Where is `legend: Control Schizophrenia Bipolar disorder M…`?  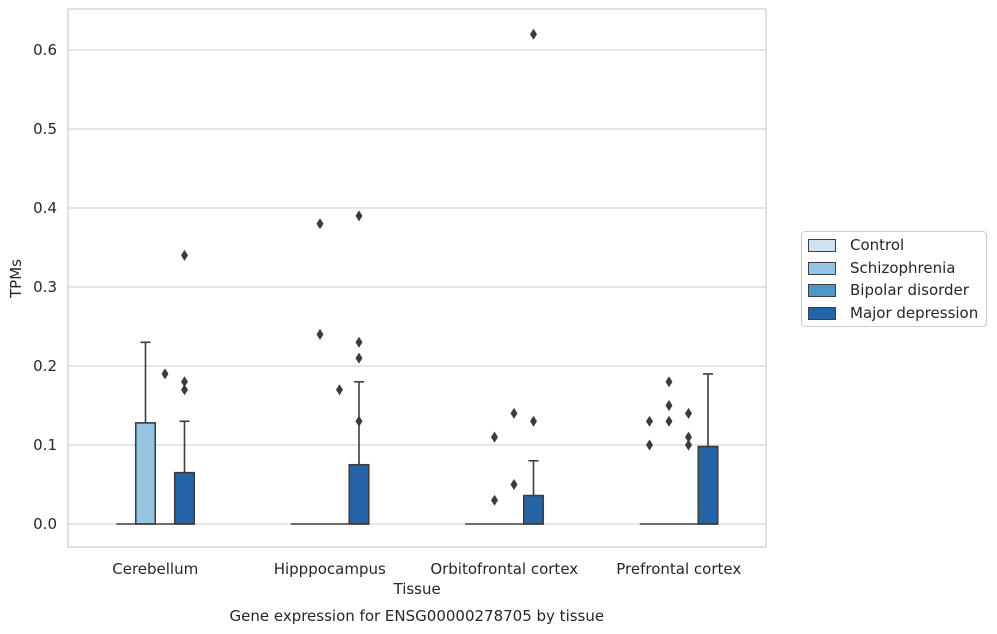 legend: Control Schizophrenia Bipolar disorder M… is located at coordinates (894, 279).